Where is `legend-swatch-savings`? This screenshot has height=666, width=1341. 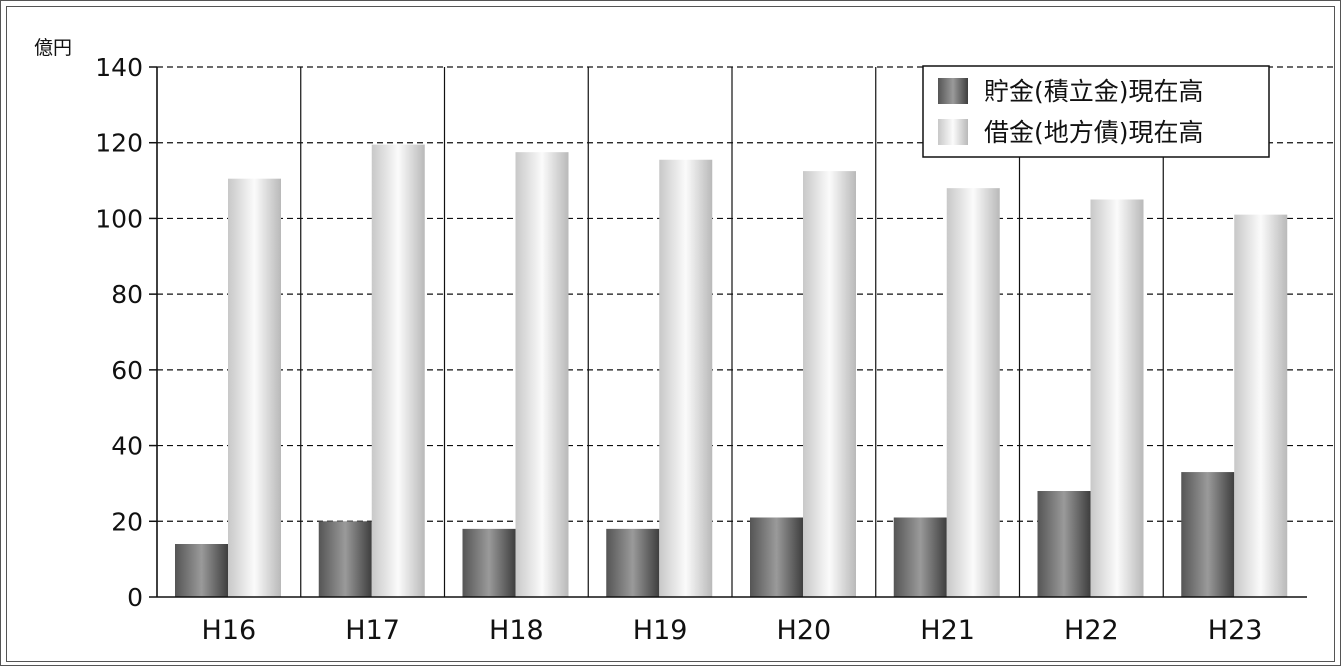
legend-swatch-savings is located at coordinates (953, 91).